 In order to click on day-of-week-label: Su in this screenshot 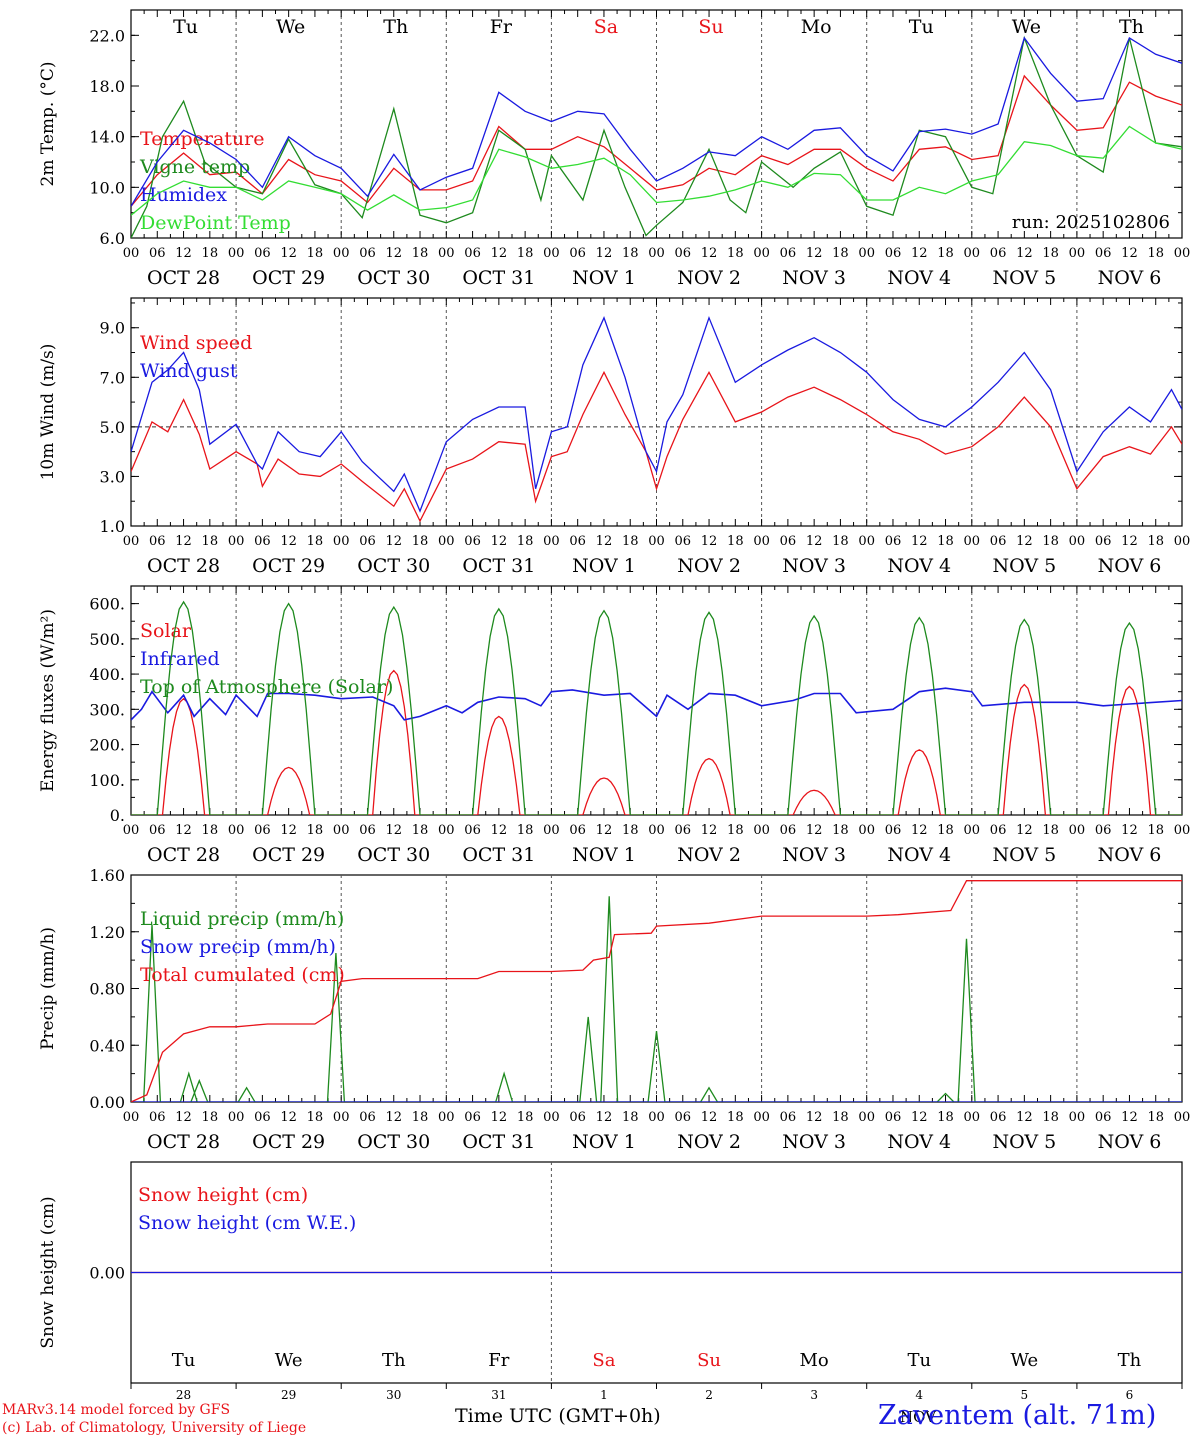, I will do `click(709, 1360)`.